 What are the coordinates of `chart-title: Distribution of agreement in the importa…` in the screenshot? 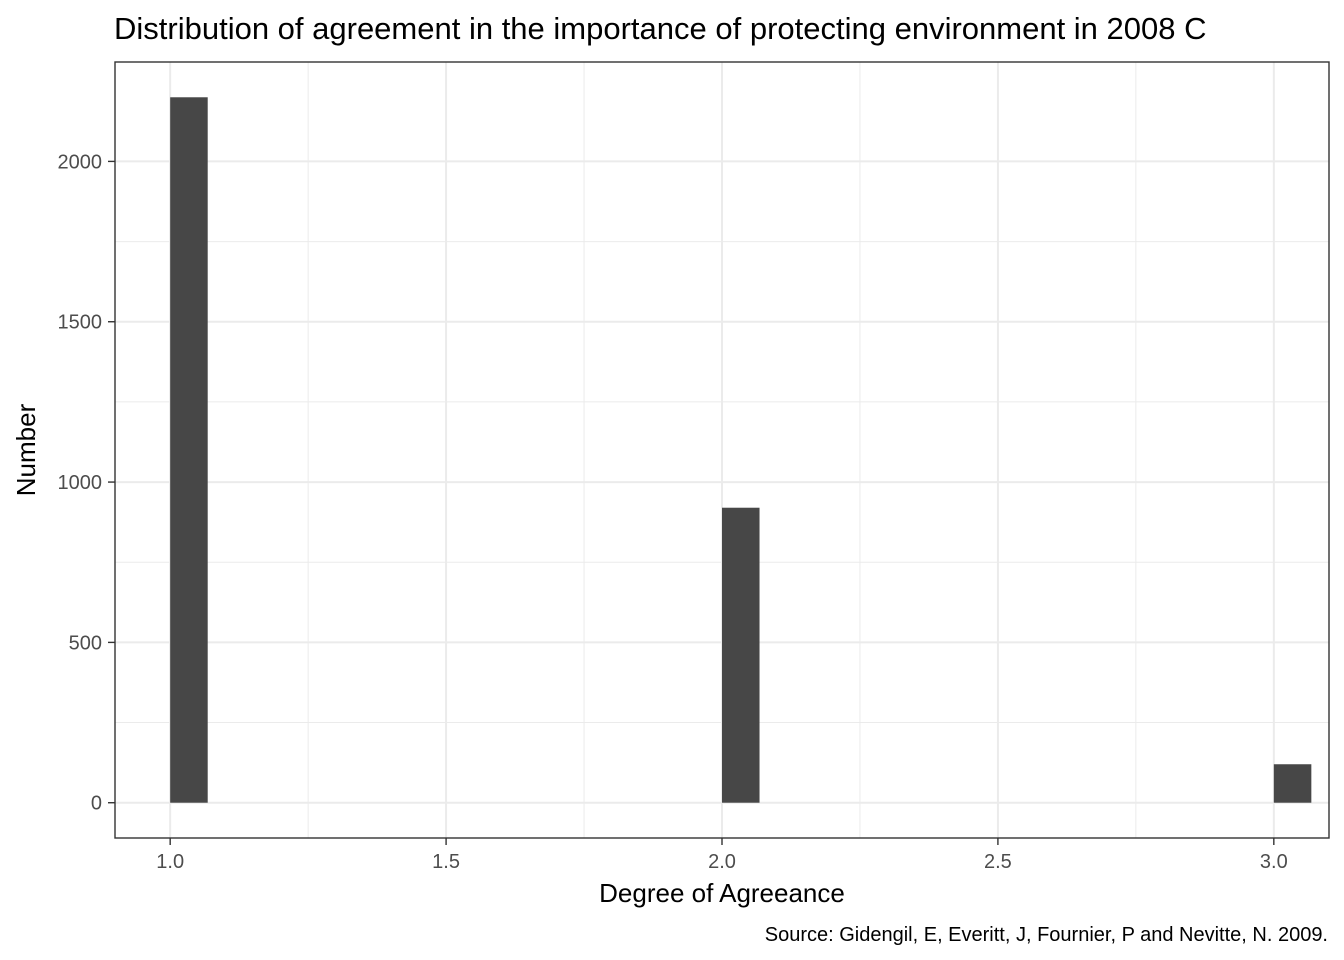 It's located at (660, 28).